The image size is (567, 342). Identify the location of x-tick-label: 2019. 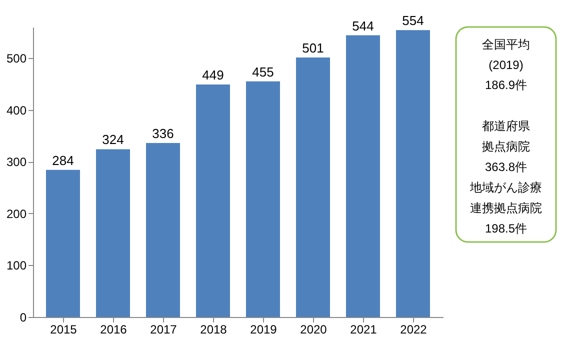
(264, 329).